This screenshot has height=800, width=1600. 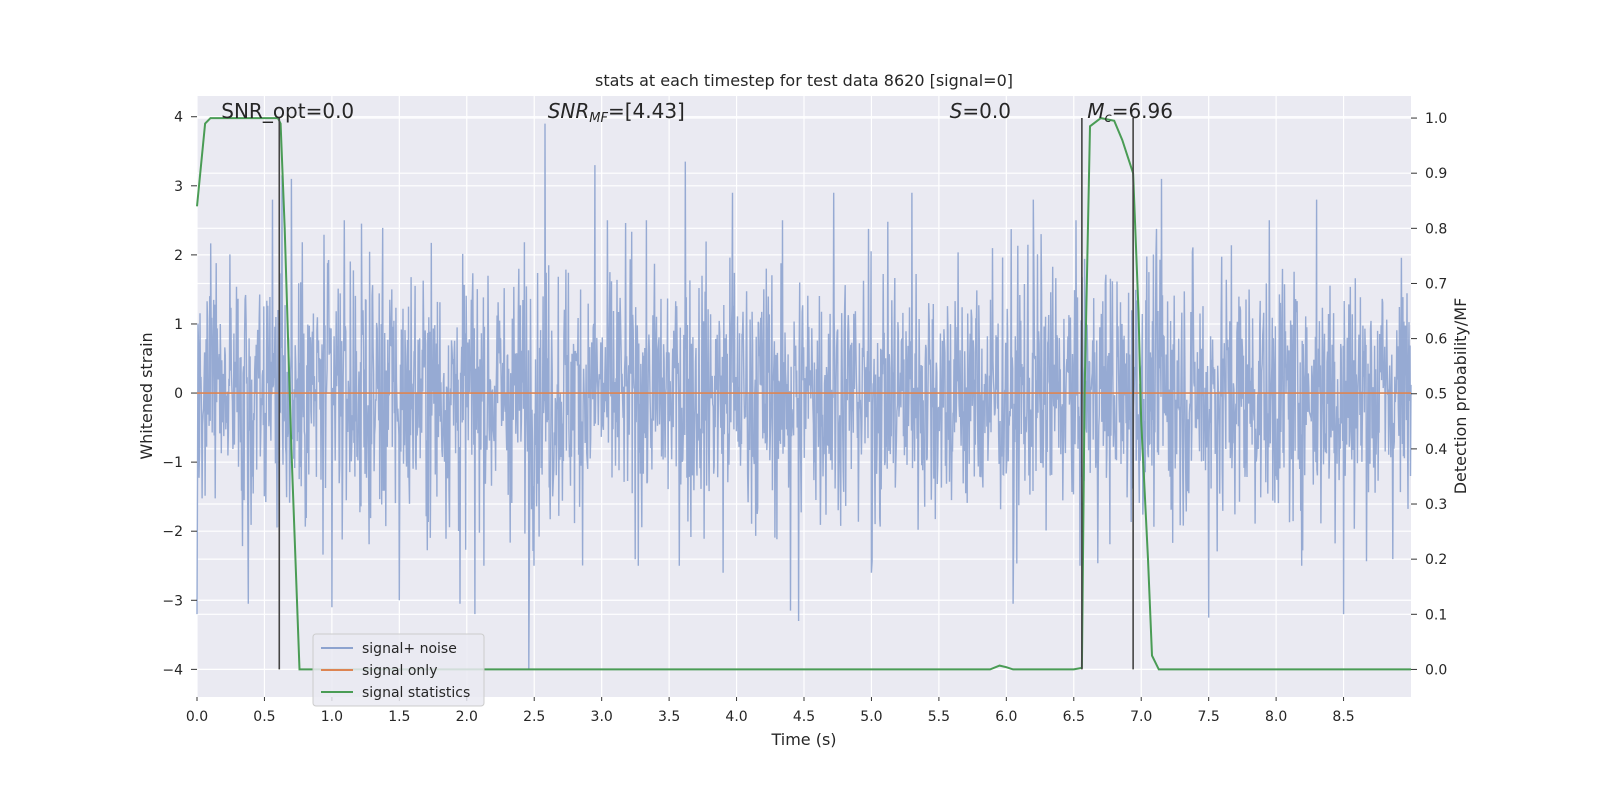 What do you see at coordinates (1006, 717) in the screenshot?
I see `x-tick-label: 6.0` at bounding box center [1006, 717].